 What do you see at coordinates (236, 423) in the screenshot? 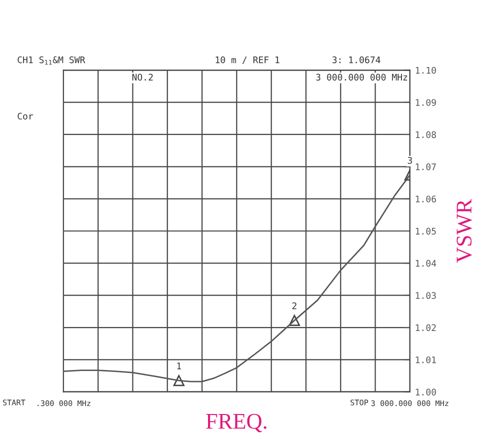
I see `x-axis-title: FREQ.` at bounding box center [236, 423].